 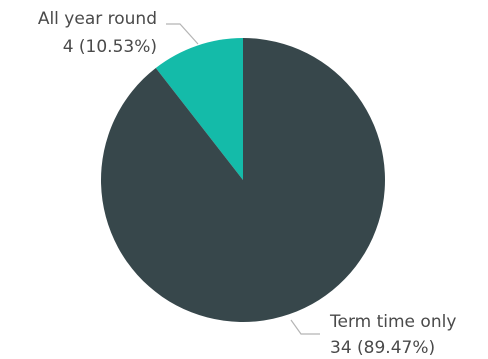 I want to click on slice-value-all-year-round: 4 (10.53%), so click(x=110, y=47).